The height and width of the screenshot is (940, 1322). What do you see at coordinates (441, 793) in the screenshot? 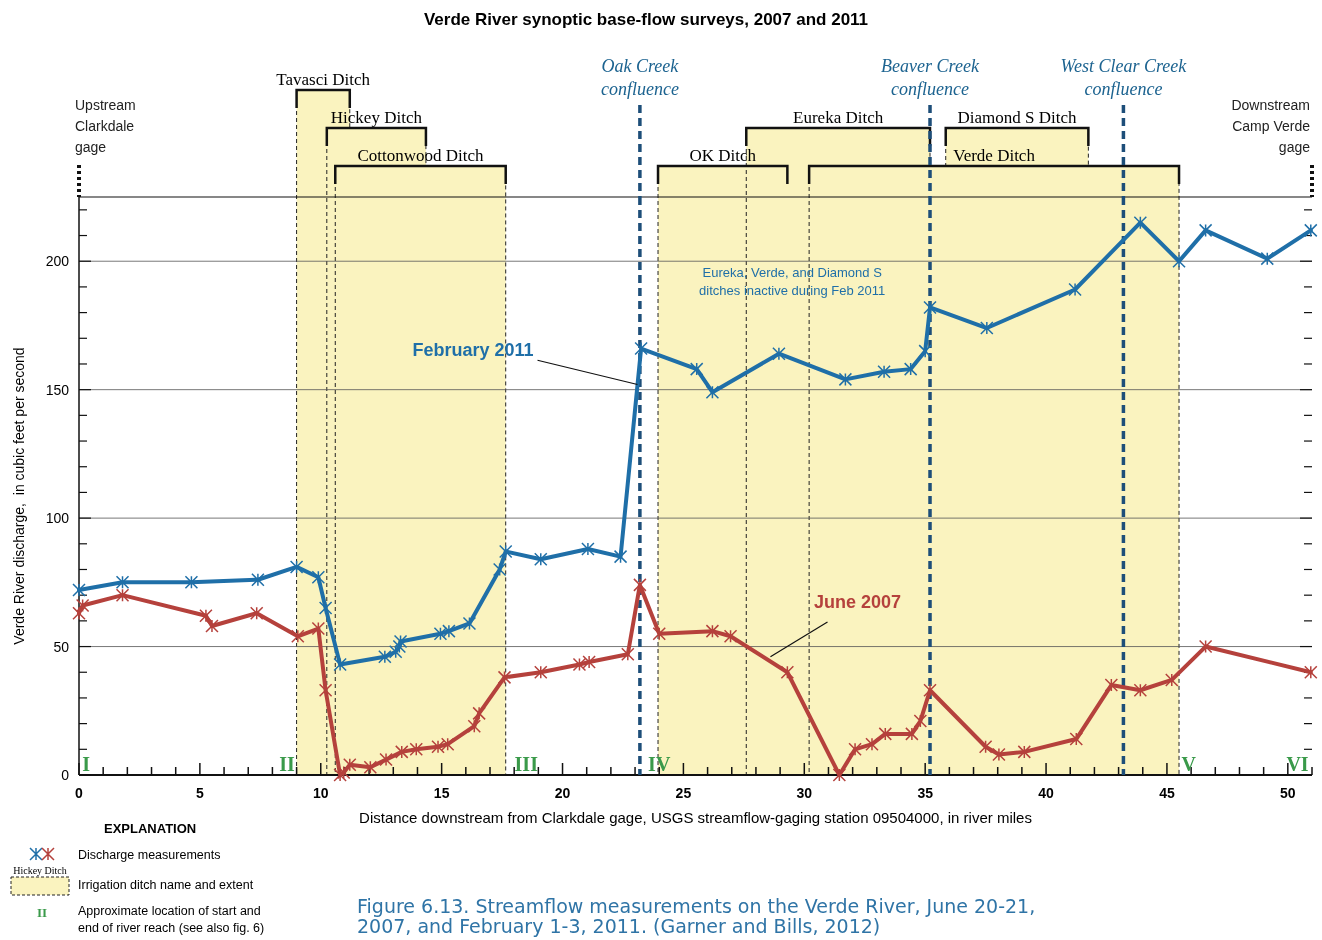
I see `x-tick-label: 15` at bounding box center [441, 793].